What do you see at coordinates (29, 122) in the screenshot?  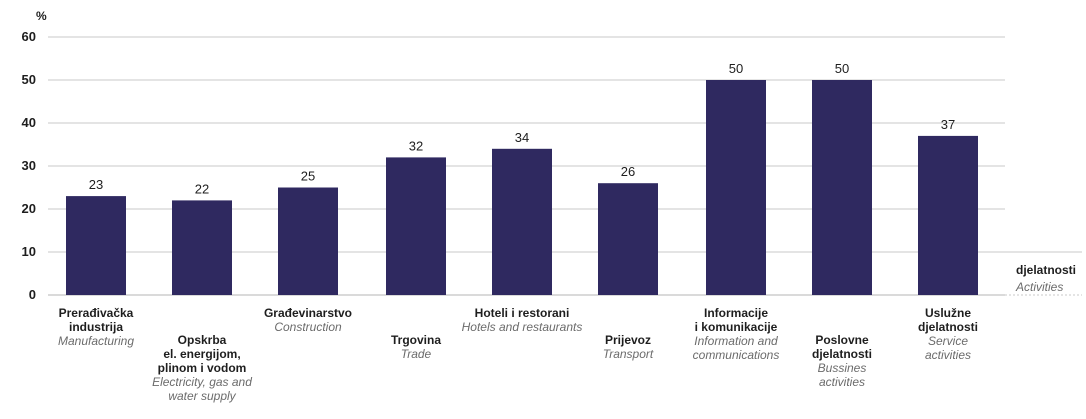 I see `y-tick-label: 40` at bounding box center [29, 122].